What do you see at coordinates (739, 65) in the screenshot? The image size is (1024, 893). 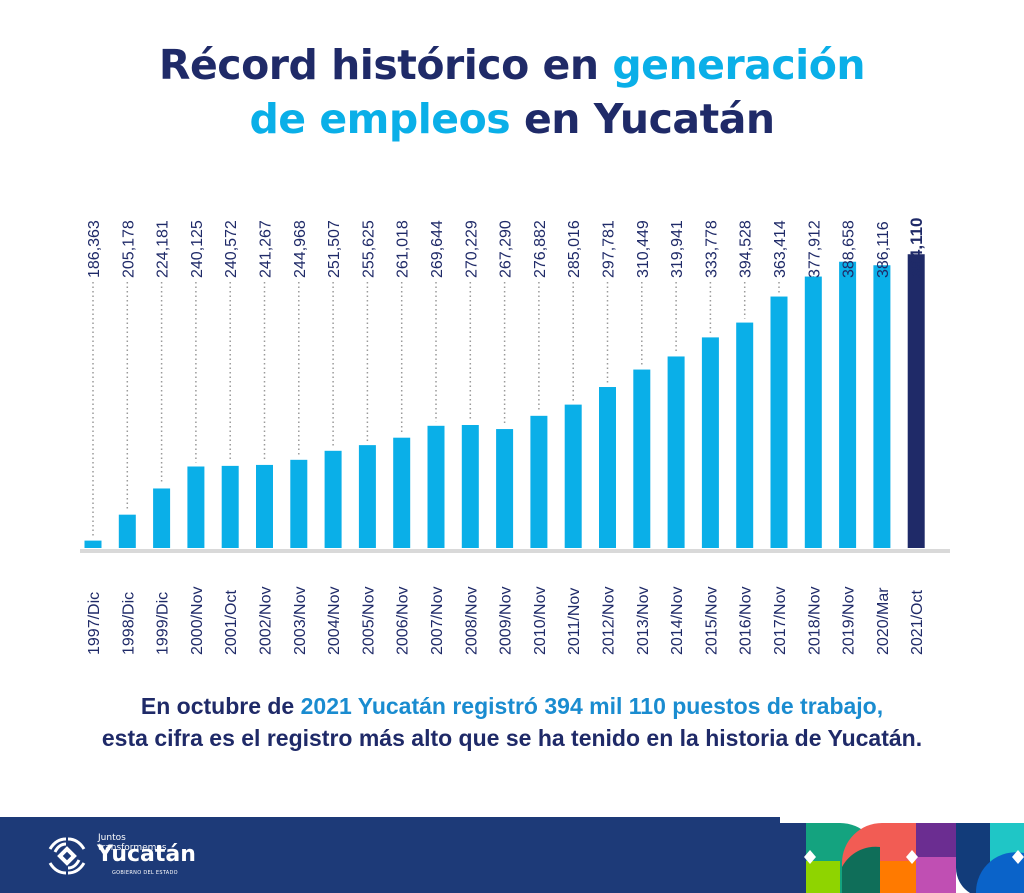 I see `title-accent-text: generación` at bounding box center [739, 65].